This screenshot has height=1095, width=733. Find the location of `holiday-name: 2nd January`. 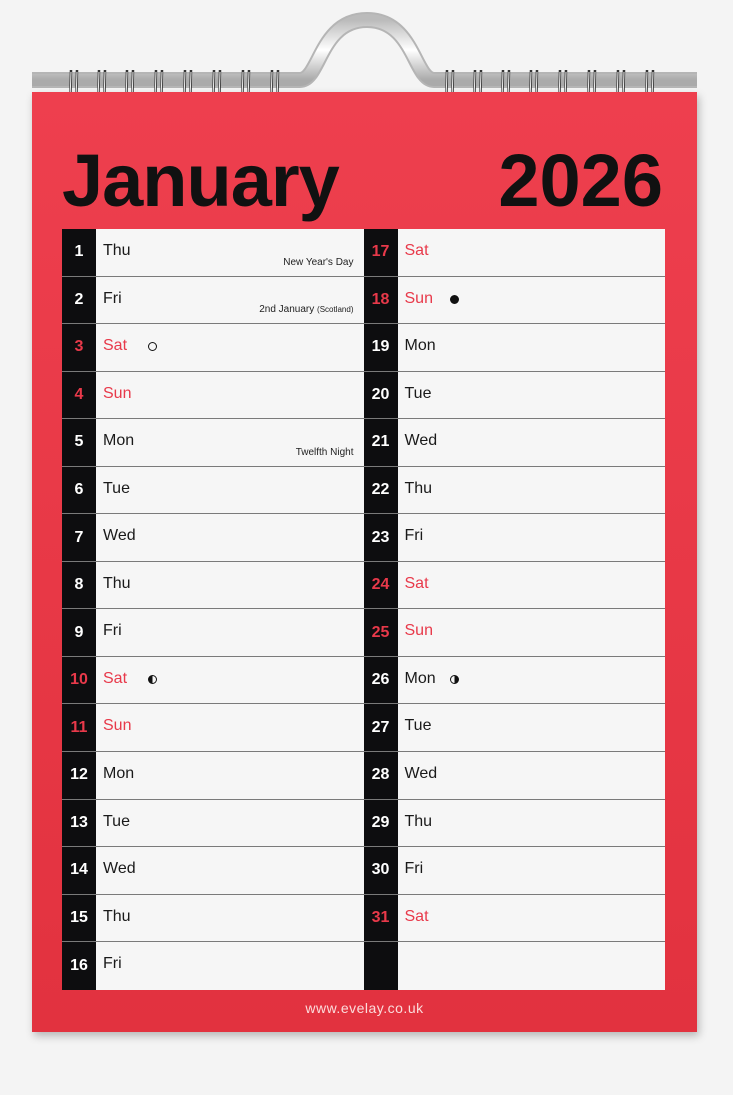

holiday-name: 2nd January is located at coordinates (287, 310).